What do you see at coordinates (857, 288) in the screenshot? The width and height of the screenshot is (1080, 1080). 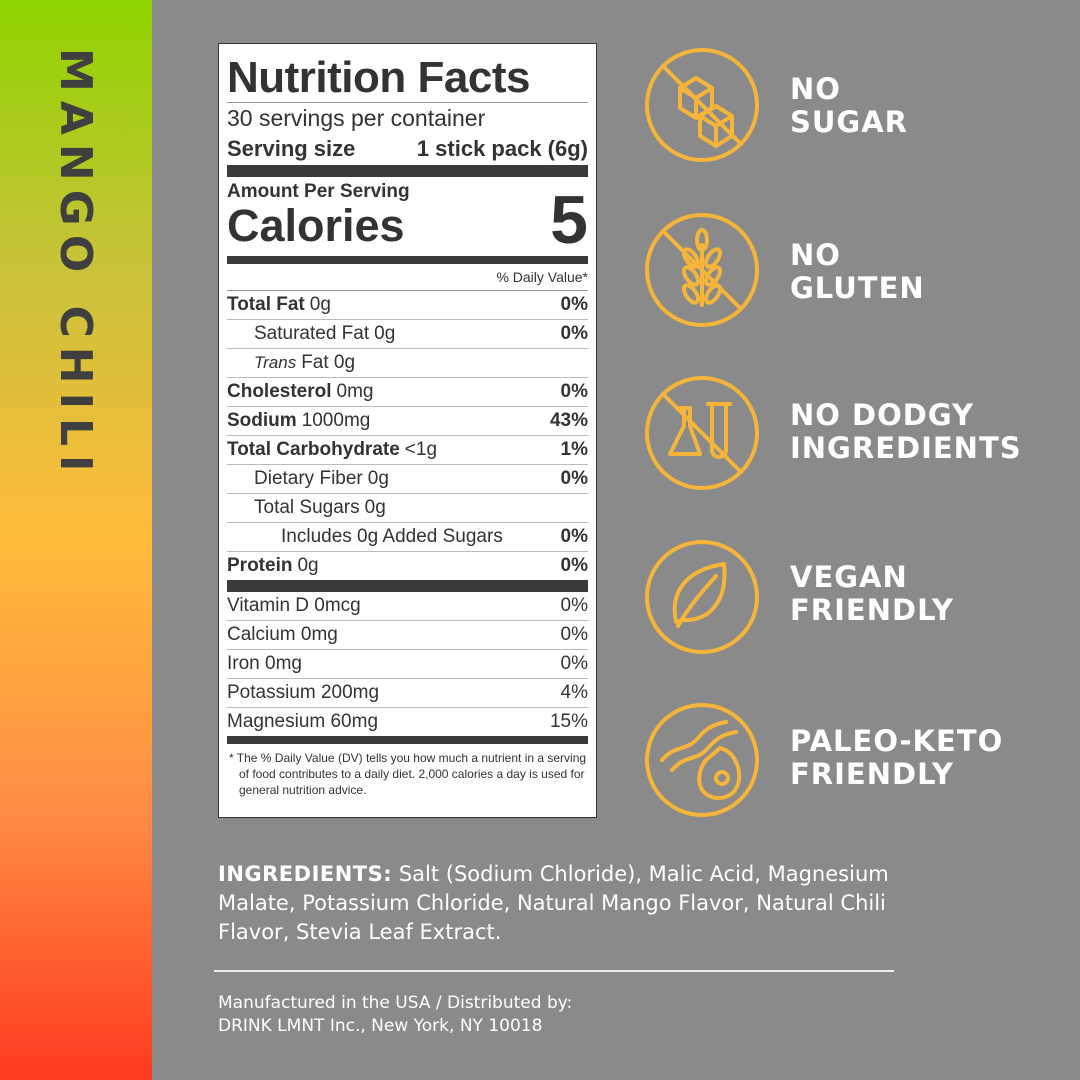 I see `badge-line: GLUTEN` at bounding box center [857, 288].